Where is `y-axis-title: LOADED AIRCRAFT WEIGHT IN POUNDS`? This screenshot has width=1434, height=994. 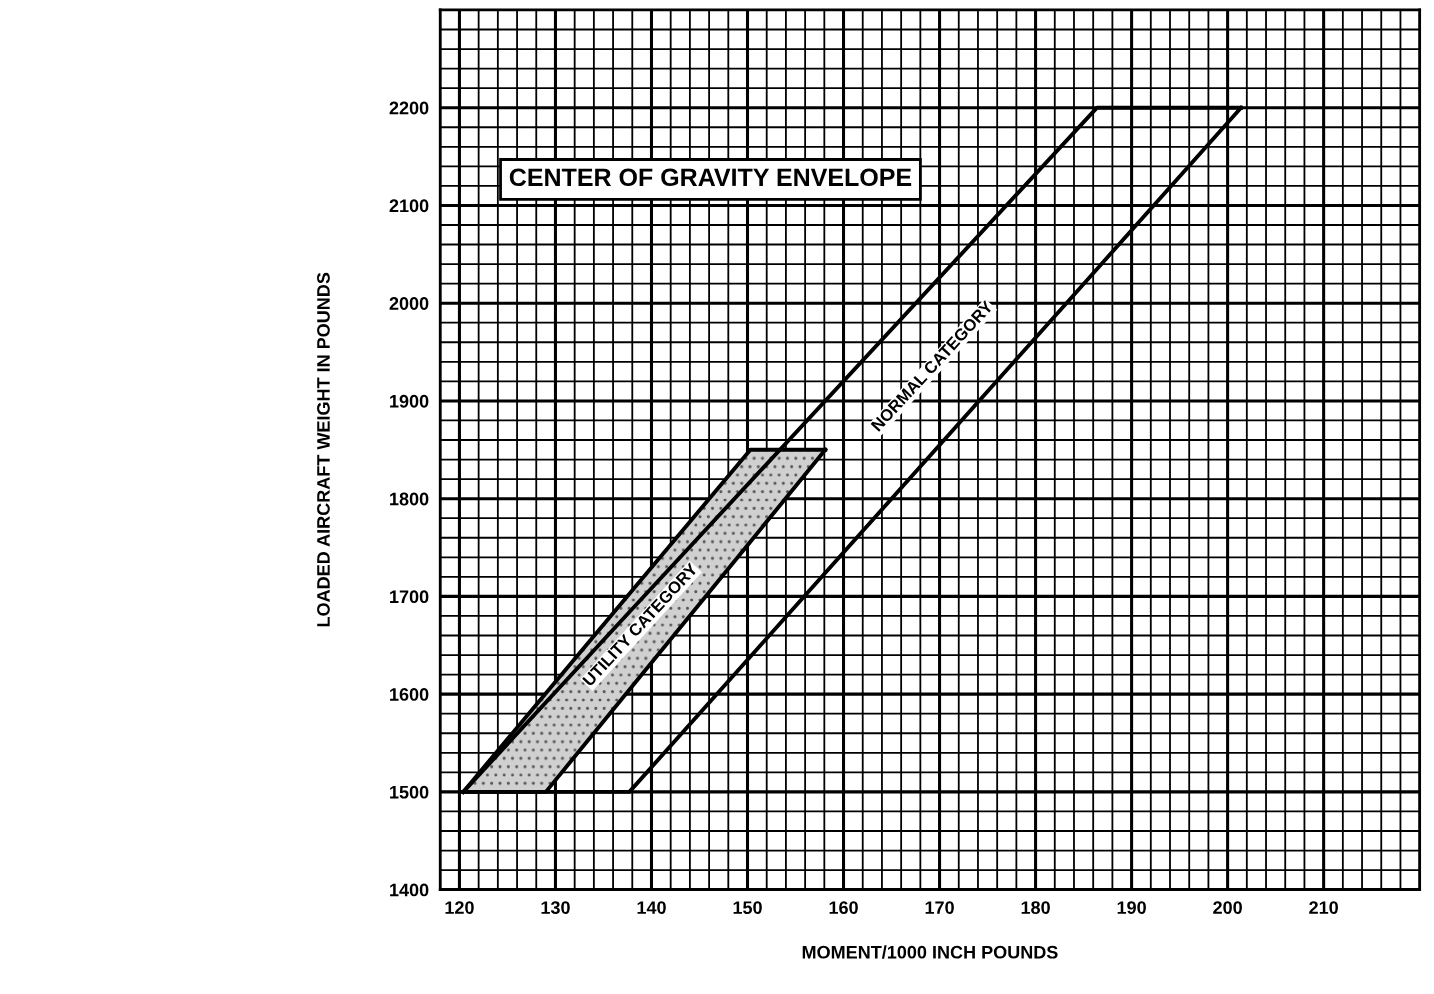
y-axis-title: LOADED AIRCRAFT WEIGHT IN POUNDS is located at coordinates (323, 449).